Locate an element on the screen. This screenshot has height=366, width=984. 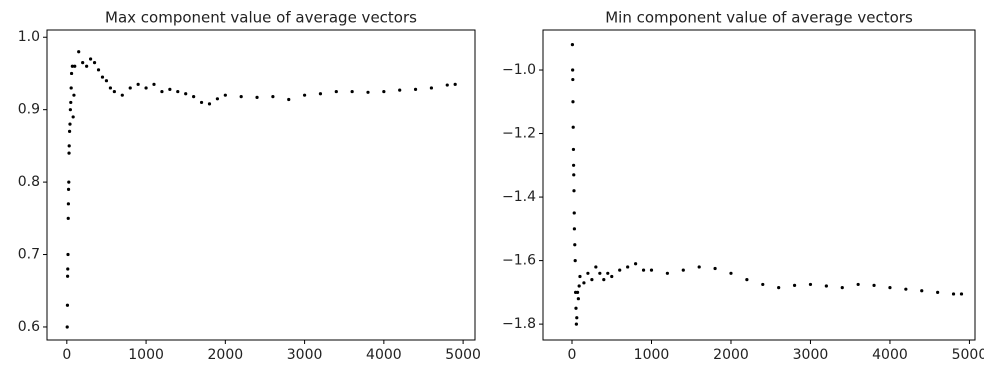
chart-title: Min component value of average vectors is located at coordinates (759, 18).